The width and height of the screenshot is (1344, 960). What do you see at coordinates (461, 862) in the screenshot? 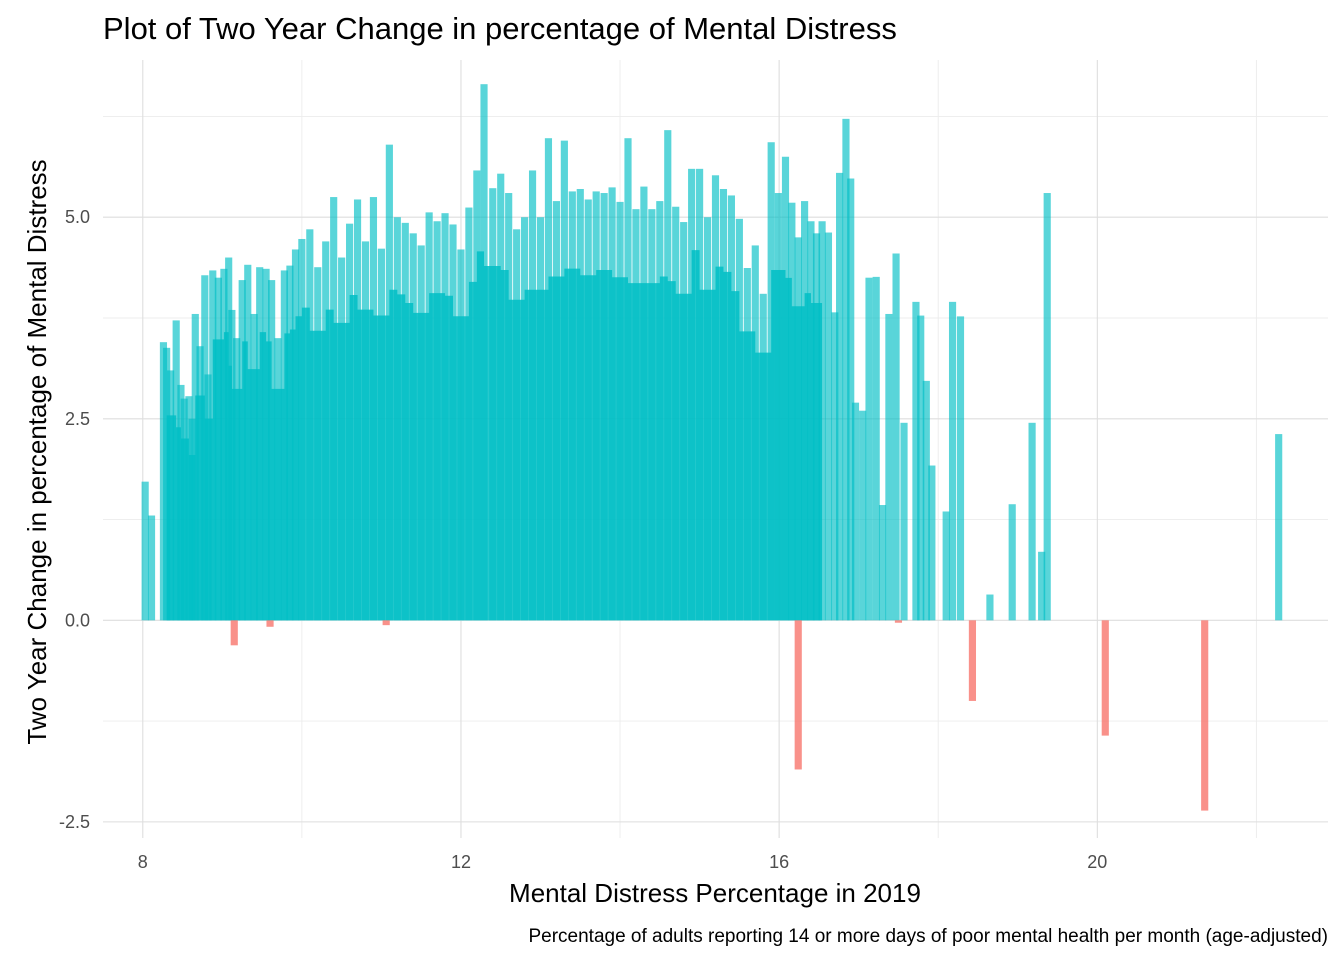
I see `x-tick-label: 12` at bounding box center [461, 862].